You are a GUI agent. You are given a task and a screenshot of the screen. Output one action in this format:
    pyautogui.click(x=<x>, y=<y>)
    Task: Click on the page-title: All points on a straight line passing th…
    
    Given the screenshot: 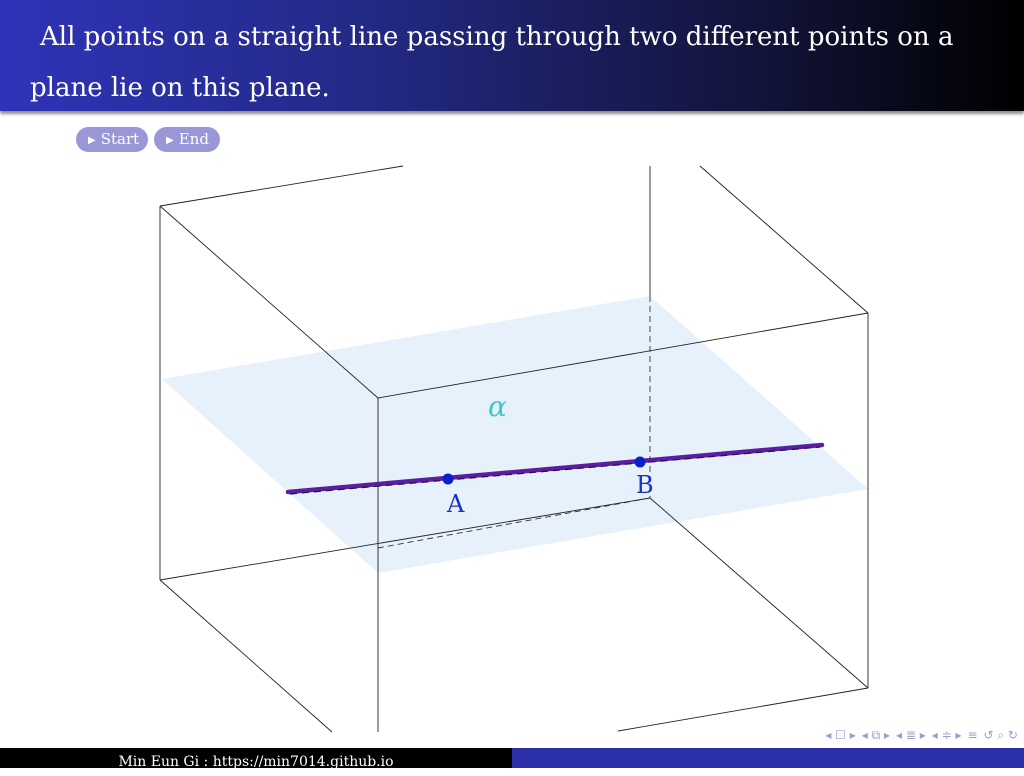 What is the action you would take?
    pyautogui.click(x=492, y=62)
    